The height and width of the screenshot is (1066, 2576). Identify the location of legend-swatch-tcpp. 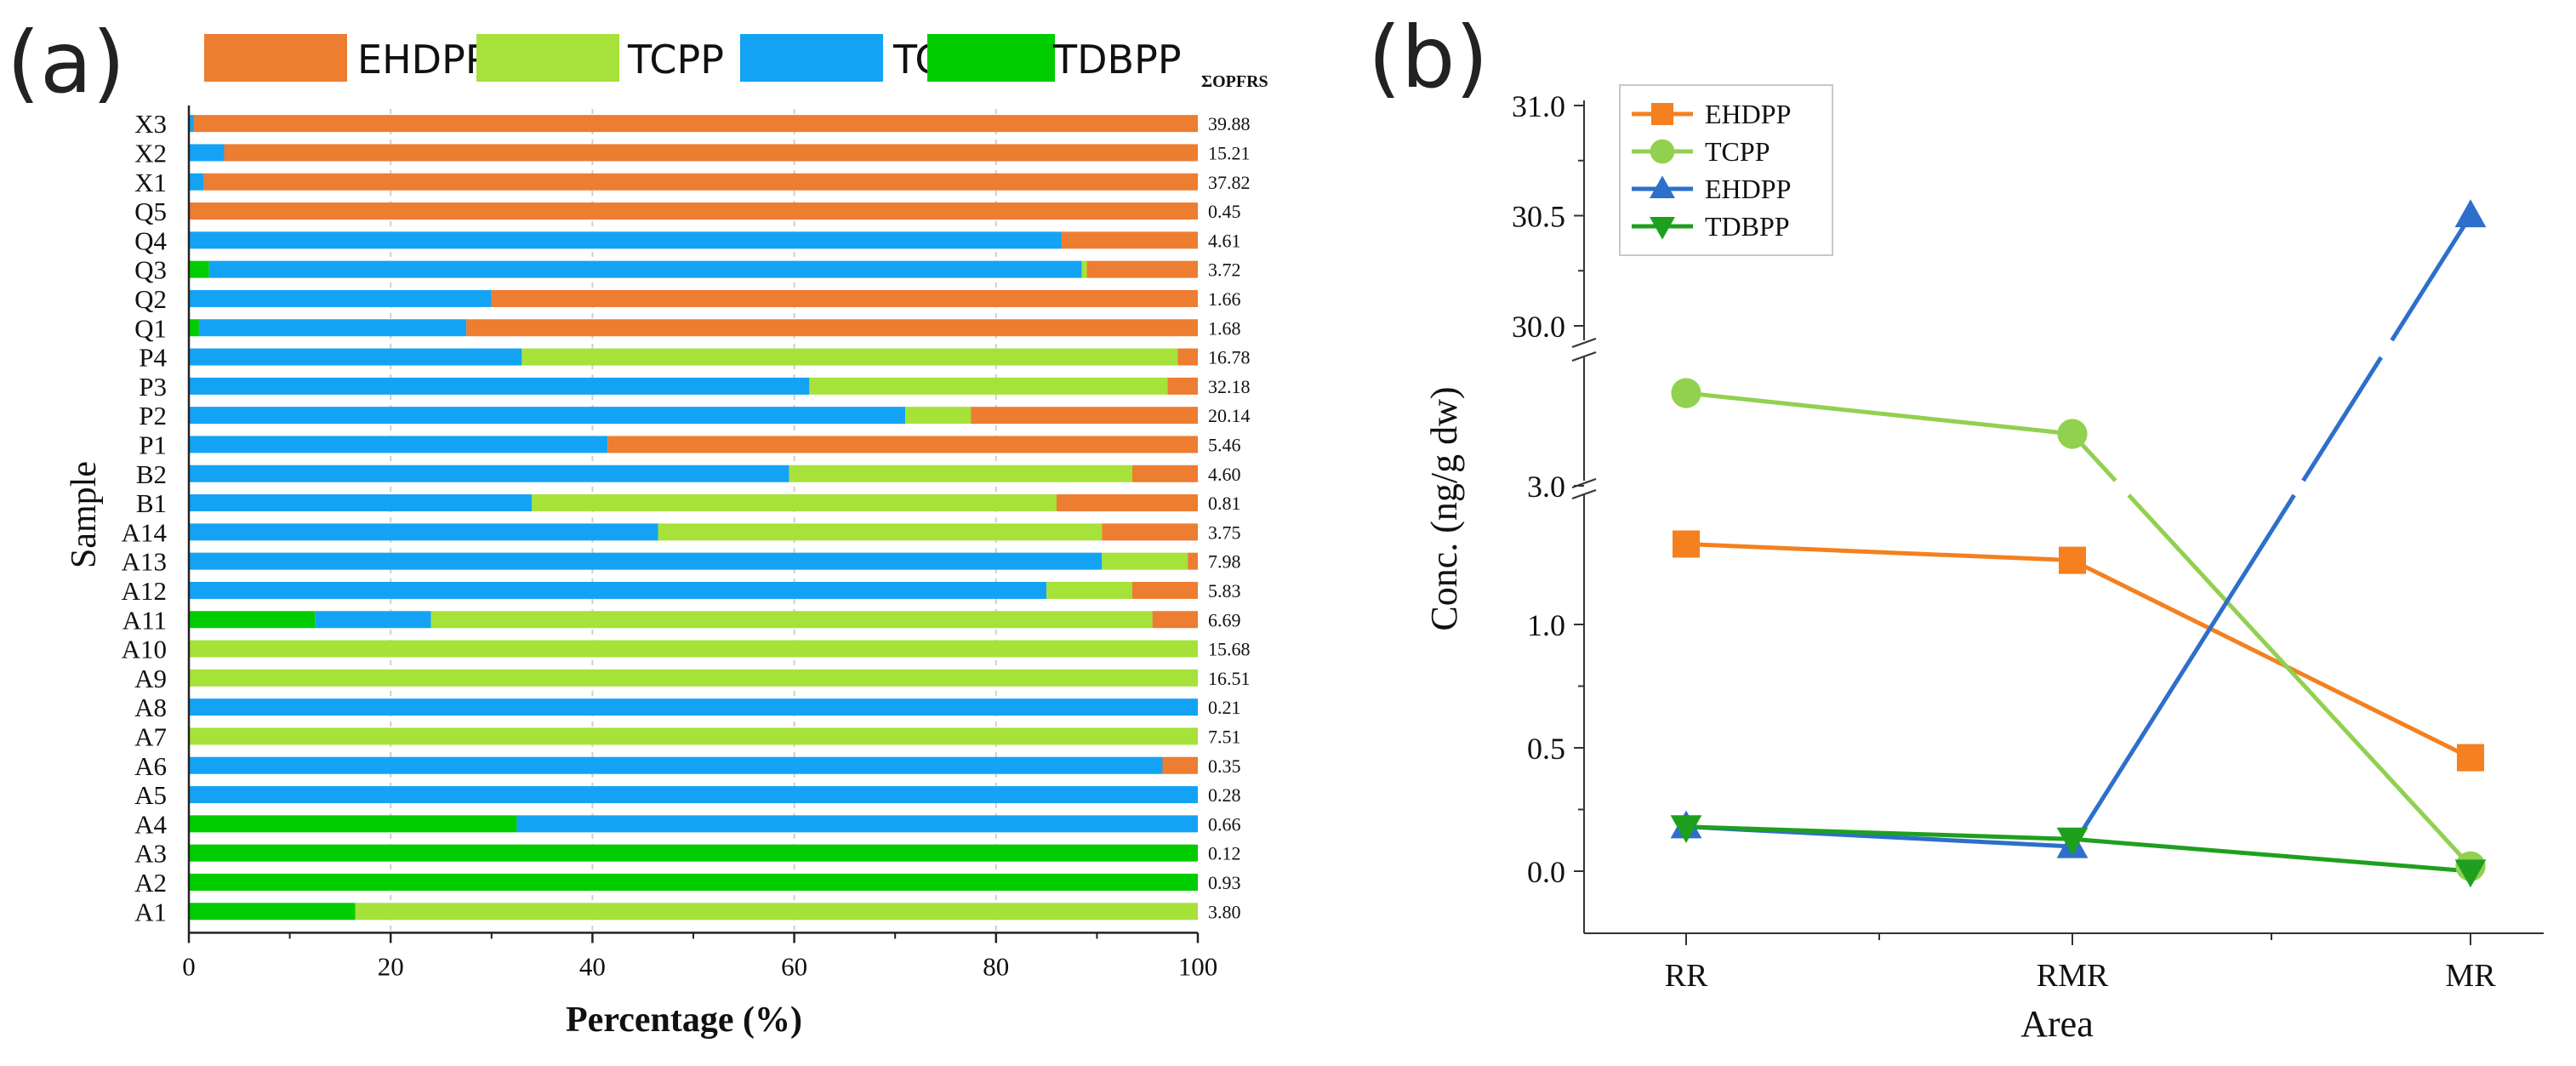
(548, 58).